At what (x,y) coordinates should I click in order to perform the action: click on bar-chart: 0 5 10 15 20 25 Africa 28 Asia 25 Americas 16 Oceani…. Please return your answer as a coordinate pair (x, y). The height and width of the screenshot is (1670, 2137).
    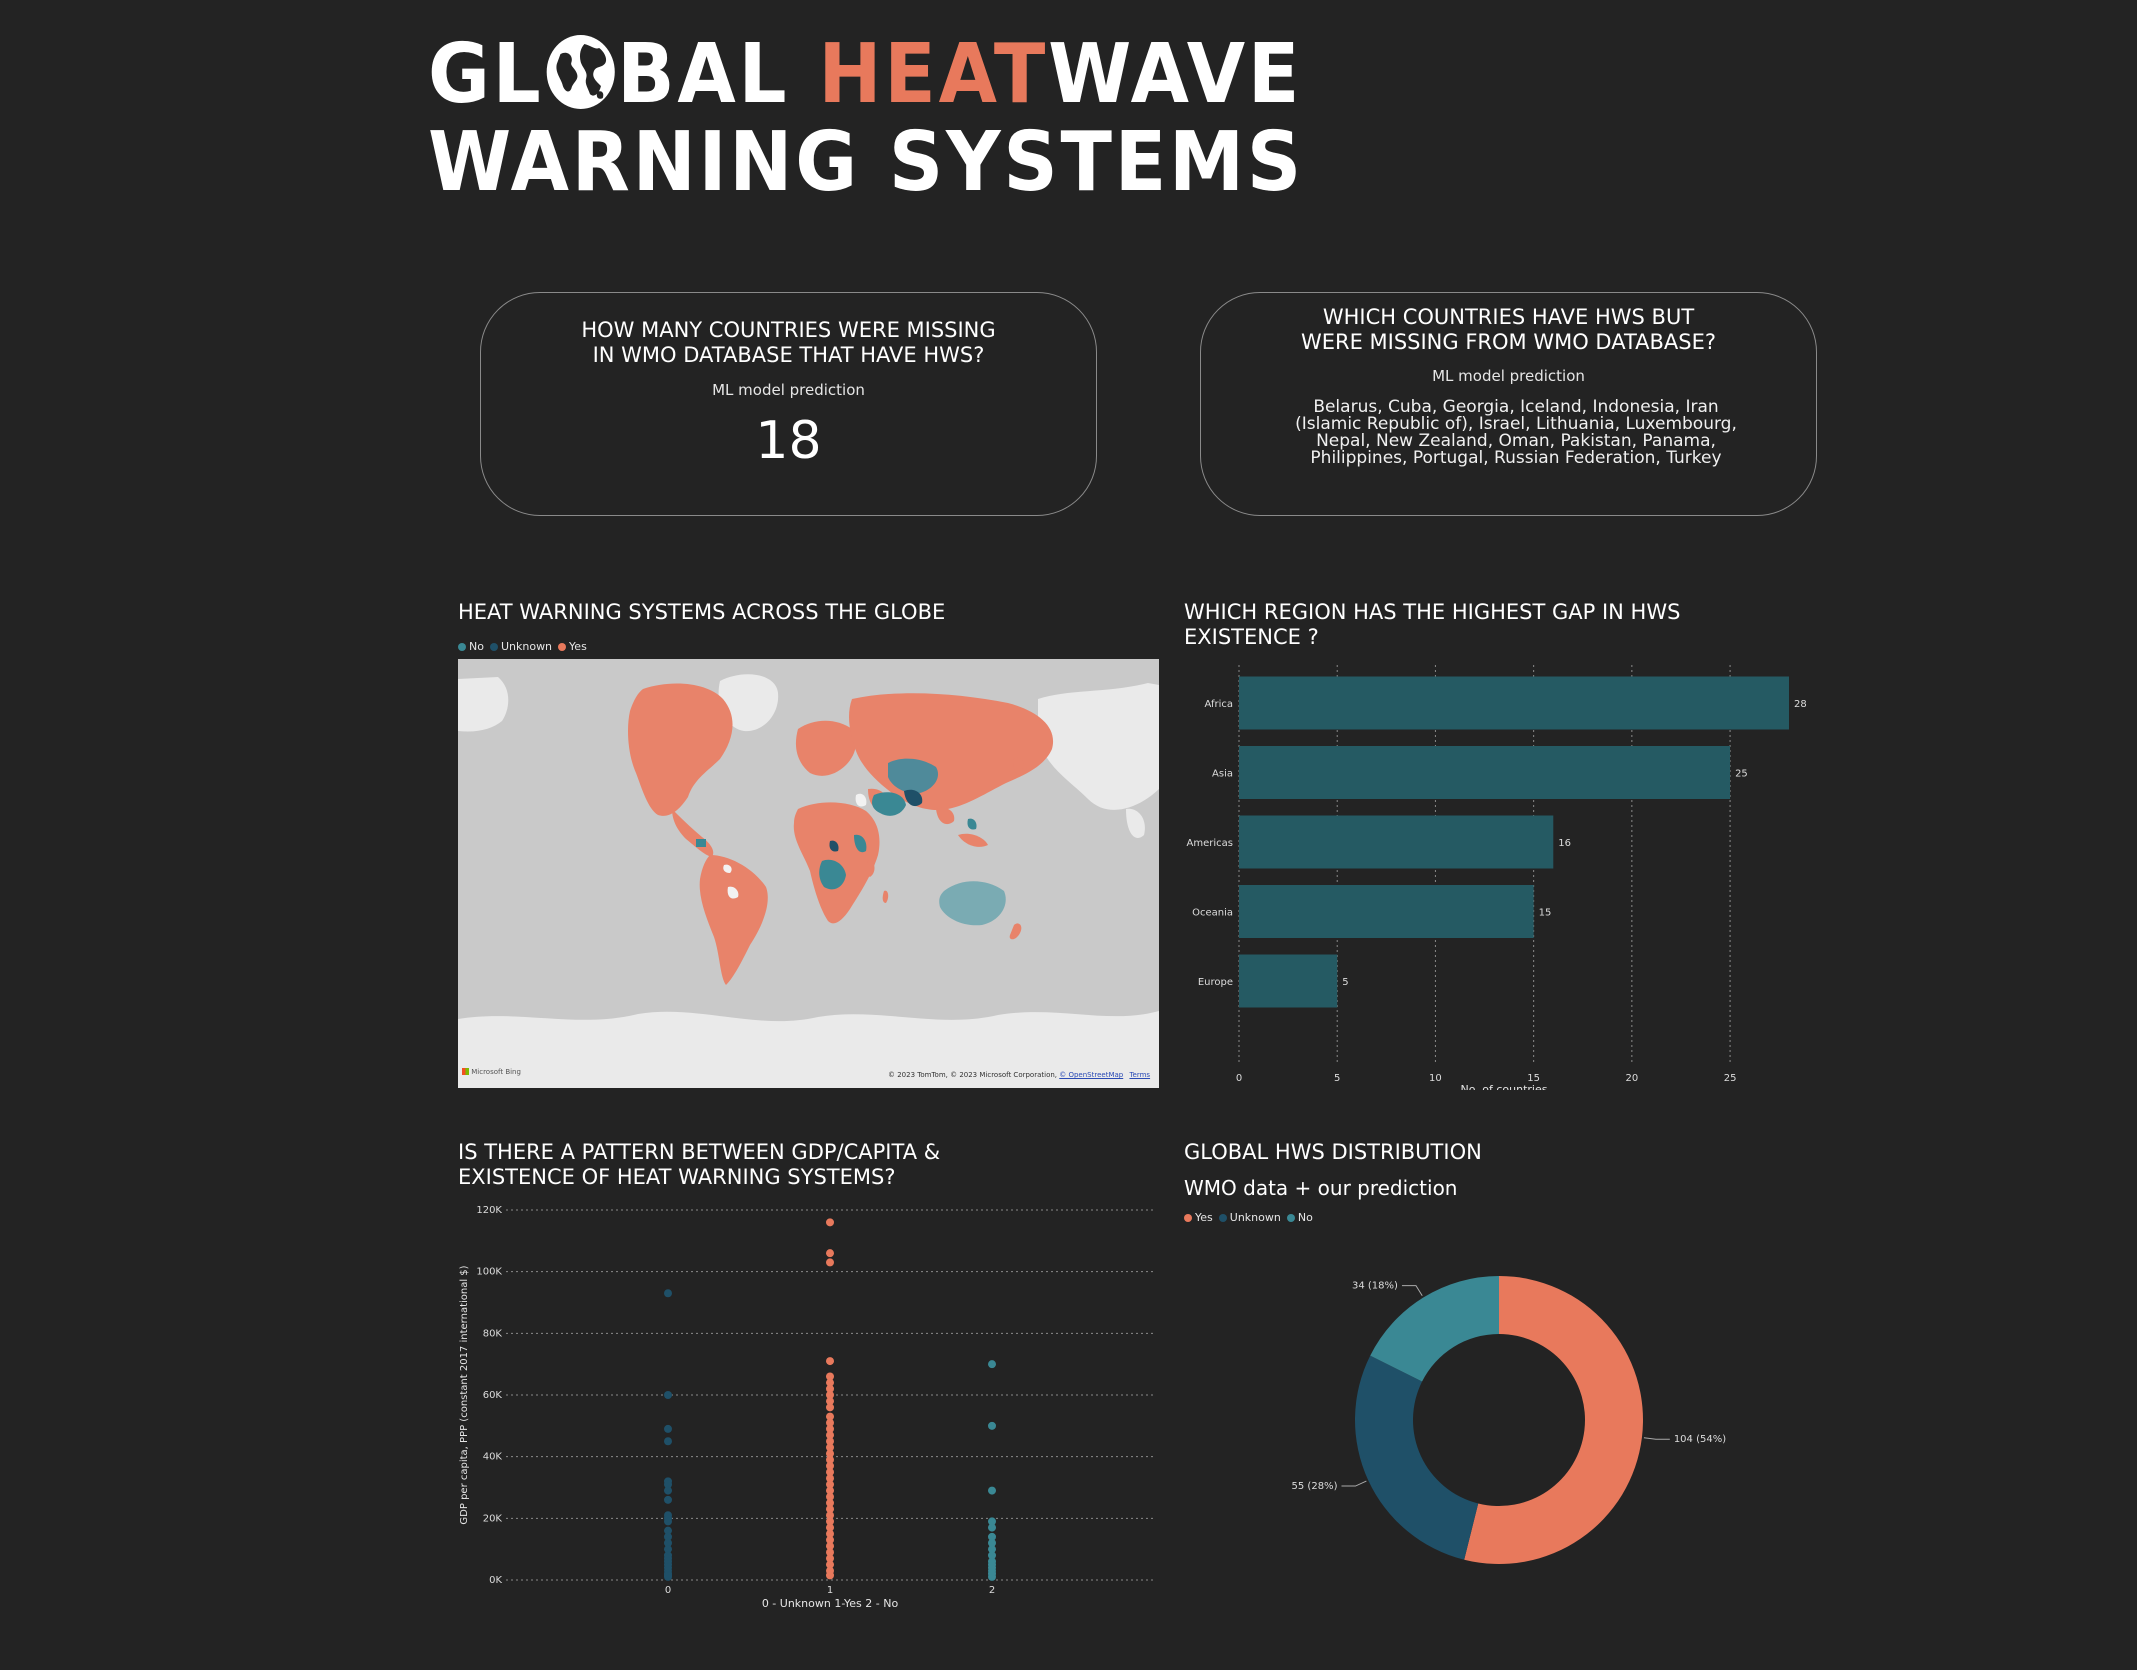
    Looking at the image, I should click on (1504, 877).